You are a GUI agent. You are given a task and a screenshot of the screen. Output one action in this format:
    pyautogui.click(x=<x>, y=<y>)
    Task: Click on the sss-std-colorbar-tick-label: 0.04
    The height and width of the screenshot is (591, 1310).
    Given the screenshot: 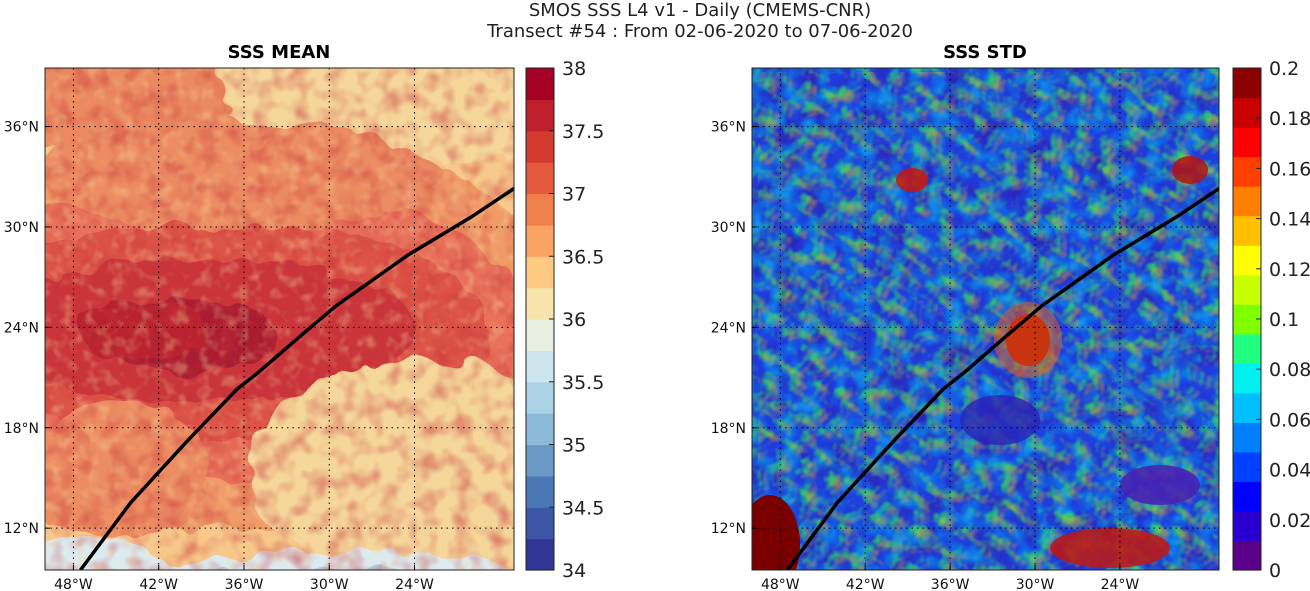 What is the action you would take?
    pyautogui.click(x=1289, y=471)
    